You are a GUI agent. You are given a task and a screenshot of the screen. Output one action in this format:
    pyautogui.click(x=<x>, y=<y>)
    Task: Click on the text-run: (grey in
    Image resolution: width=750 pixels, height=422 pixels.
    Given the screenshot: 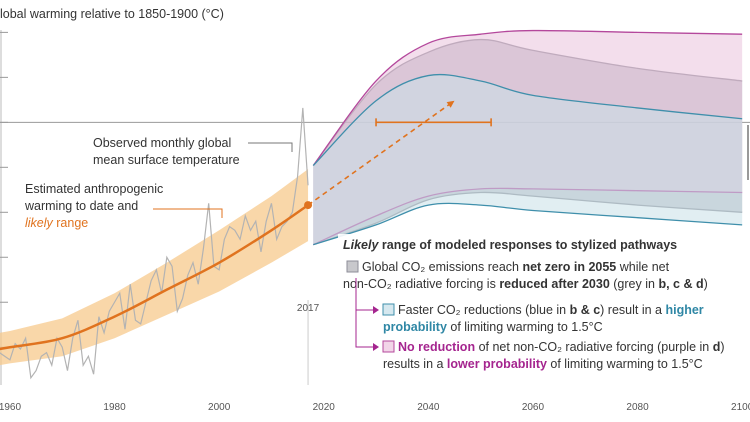 What is the action you would take?
    pyautogui.click(x=634, y=284)
    